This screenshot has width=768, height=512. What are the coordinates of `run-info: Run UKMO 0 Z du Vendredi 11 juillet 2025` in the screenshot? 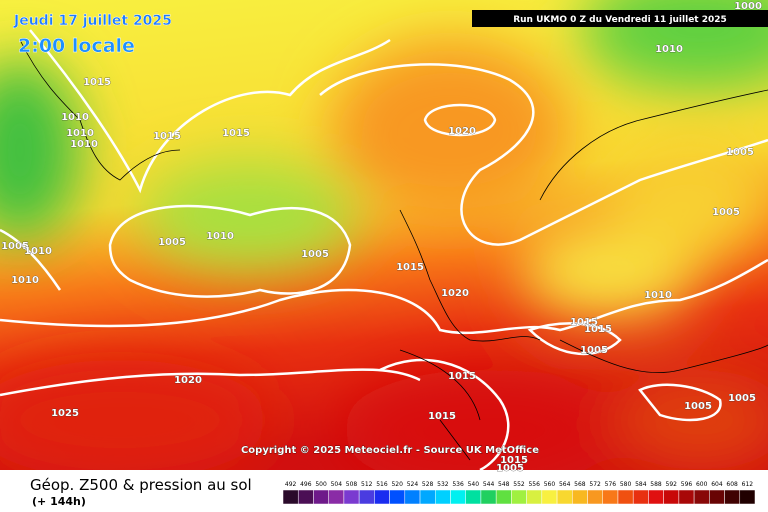 It's located at (620, 20).